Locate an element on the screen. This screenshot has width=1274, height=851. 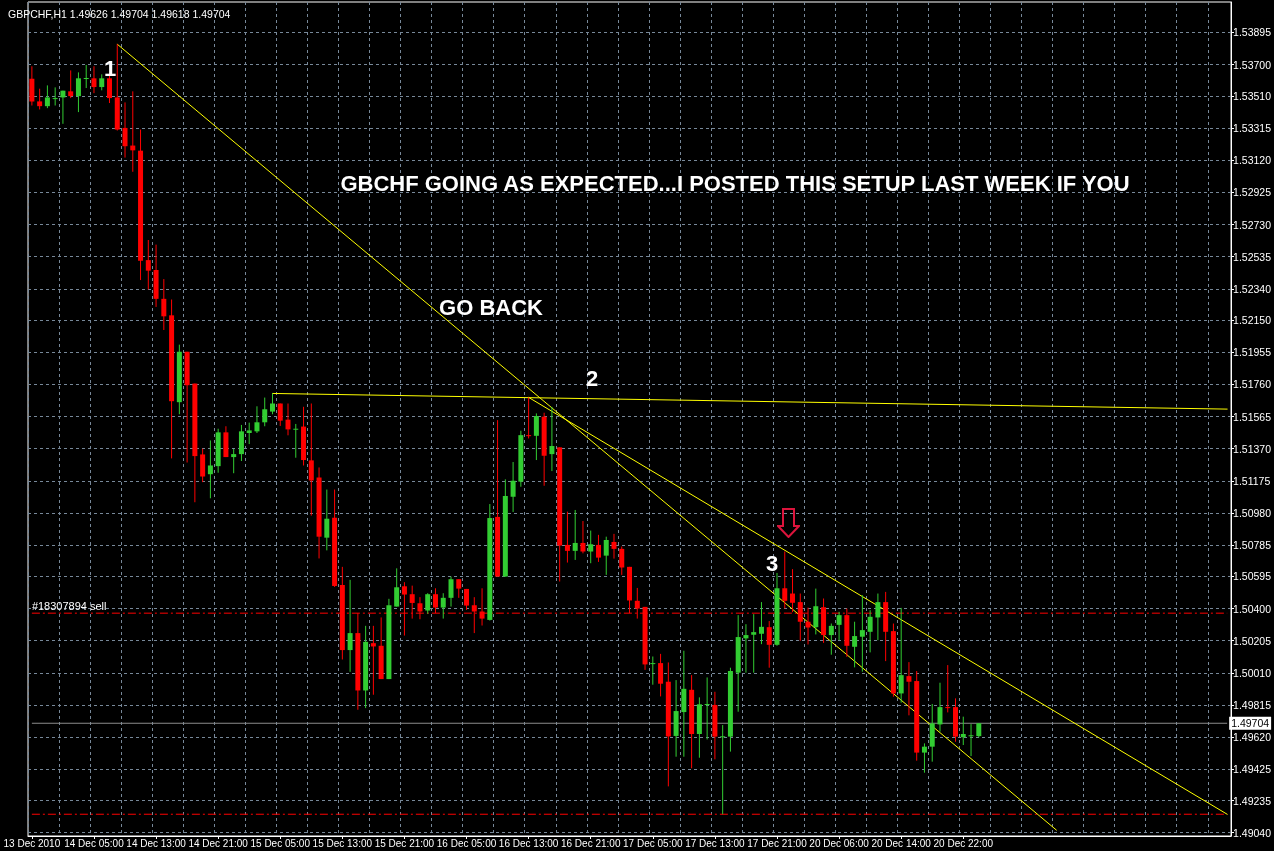
y-tick-label: 1.49620 is located at coordinates (1252, 737).